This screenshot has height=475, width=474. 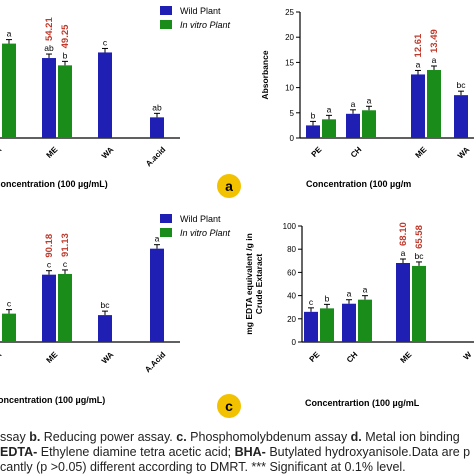 I want to click on x-tick-label: A.acid, so click(x=155, y=156).